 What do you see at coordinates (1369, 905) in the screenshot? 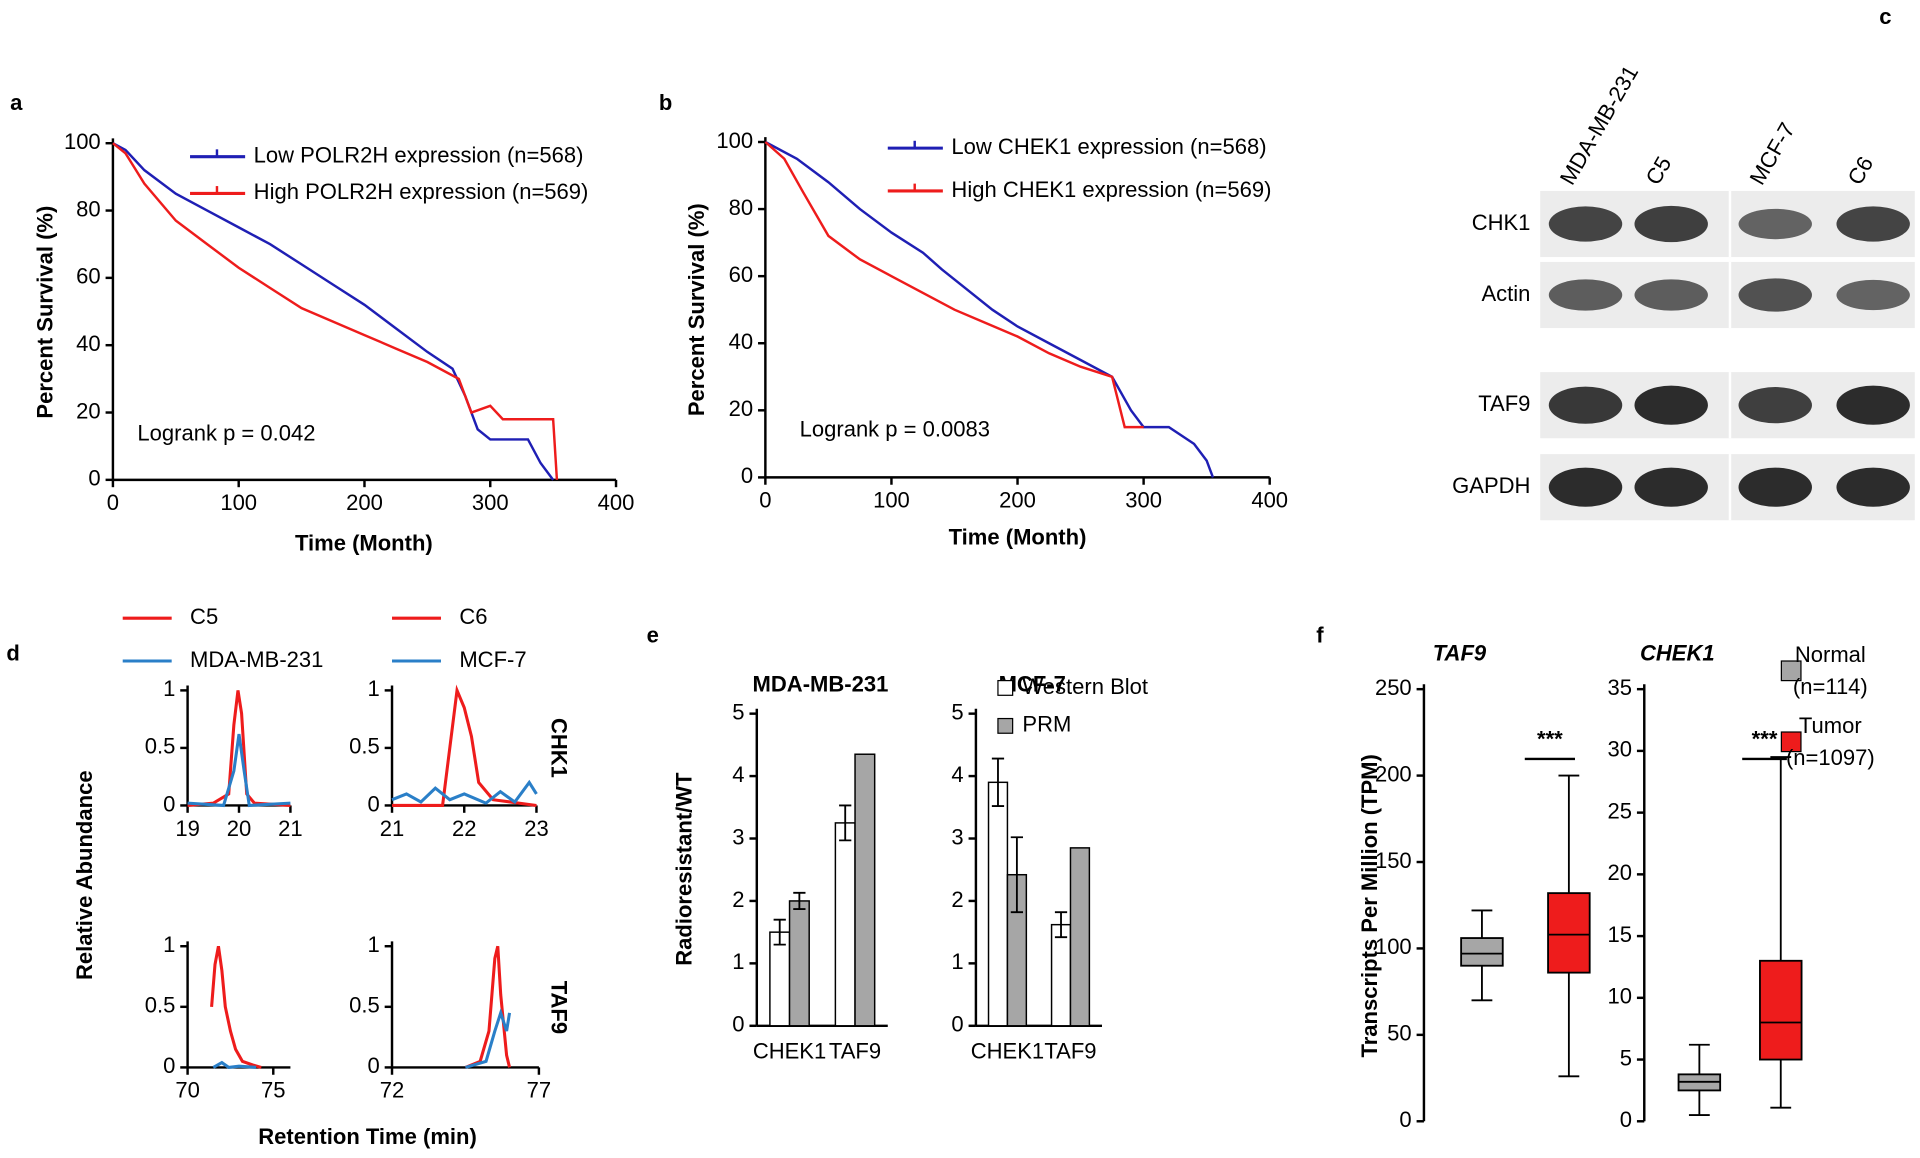
I see `y-axis-label: Transcripts Per Million (TPM)` at bounding box center [1369, 905].